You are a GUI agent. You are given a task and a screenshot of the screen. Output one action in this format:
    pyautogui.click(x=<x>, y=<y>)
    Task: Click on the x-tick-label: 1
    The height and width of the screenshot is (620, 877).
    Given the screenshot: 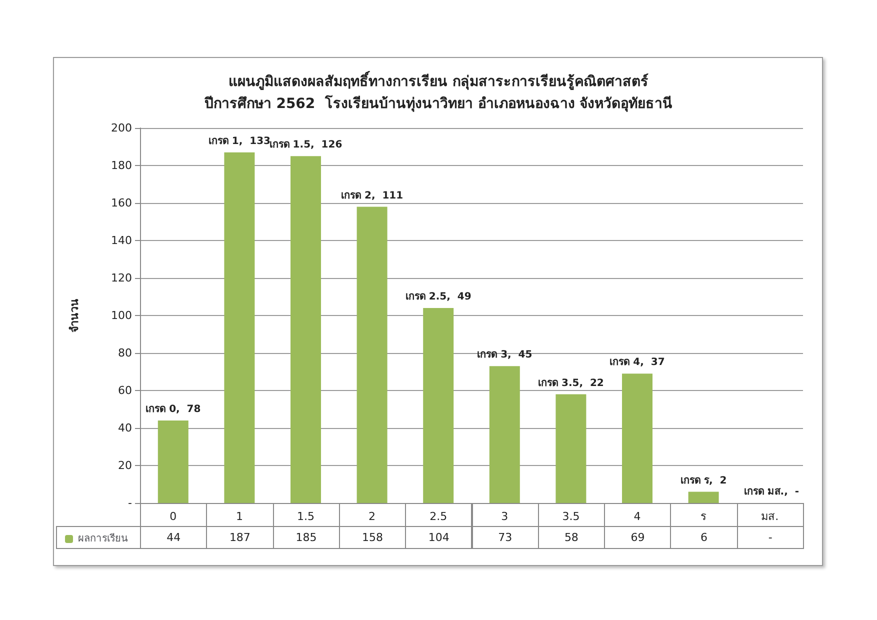 What is the action you would take?
    pyautogui.click(x=239, y=516)
    